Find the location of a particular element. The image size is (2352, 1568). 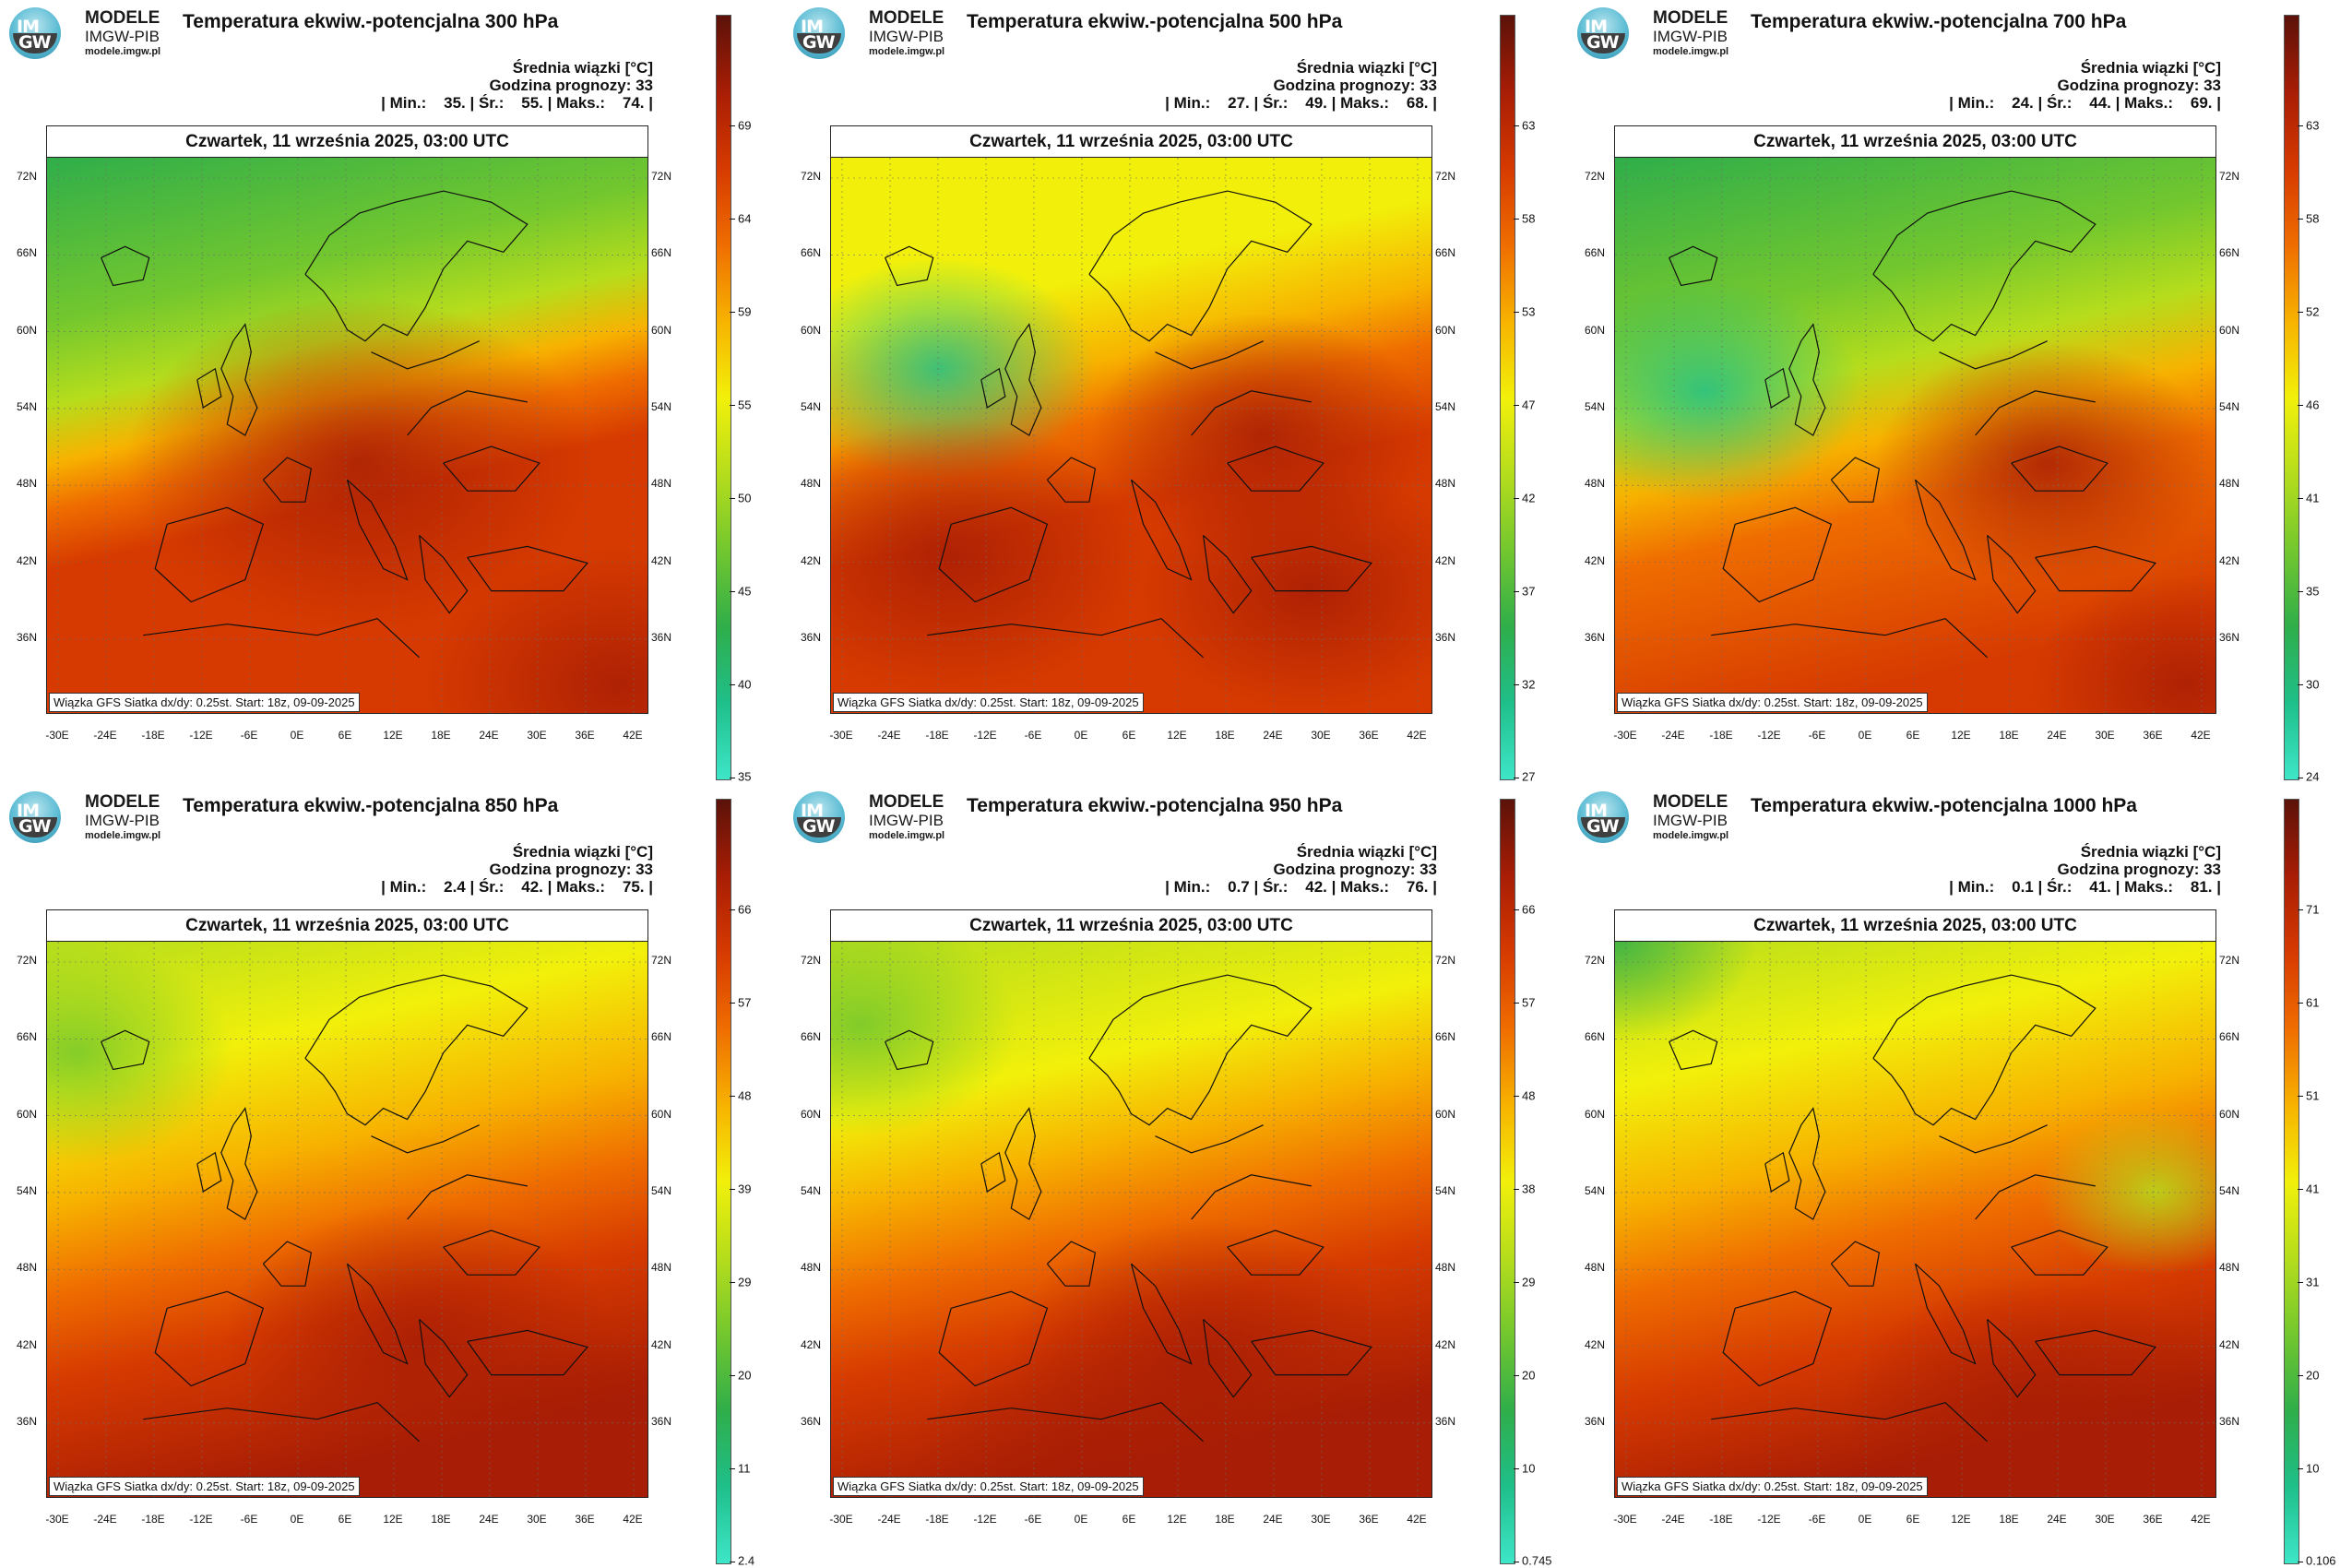

logo-text-bottom: GW is located at coordinates (35, 826).